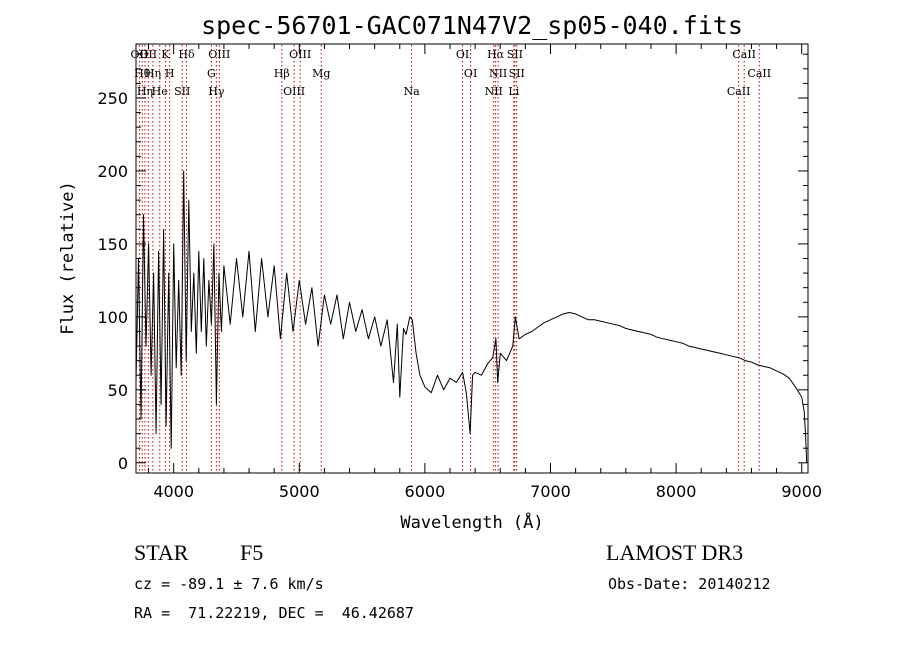 This screenshot has height=649, width=900. Describe the element at coordinates (68, 258) in the screenshot. I see `y-axis-label: Flux (relative)` at that location.